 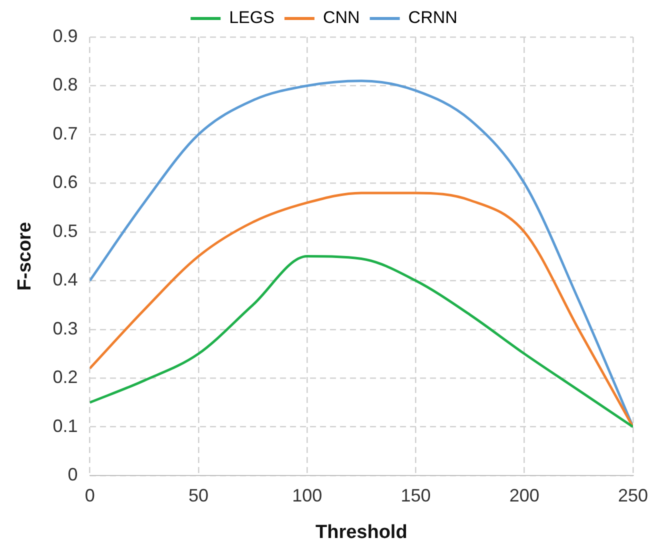 I want to click on x-tick-label: 100, so click(x=307, y=495).